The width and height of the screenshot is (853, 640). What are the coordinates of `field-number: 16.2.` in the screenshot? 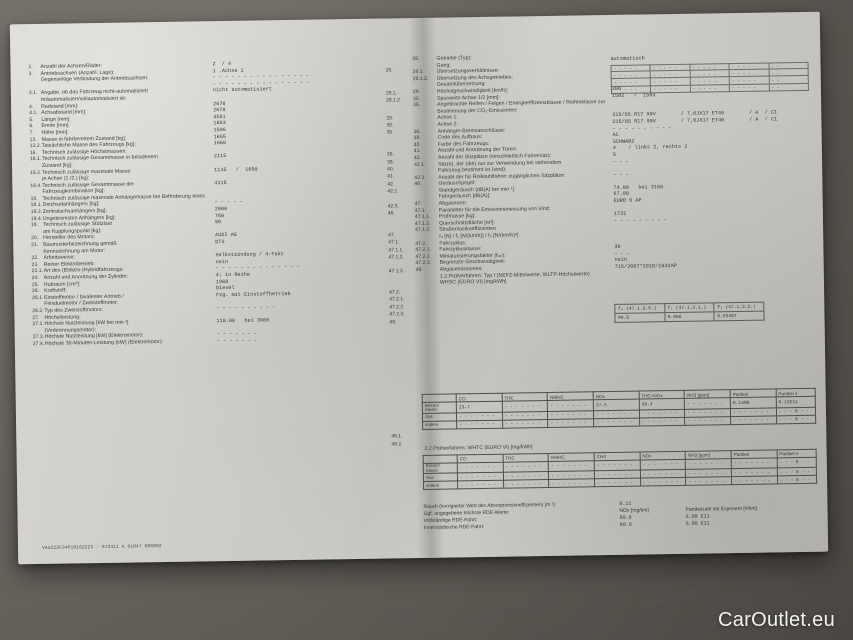 It's located at (36, 172).